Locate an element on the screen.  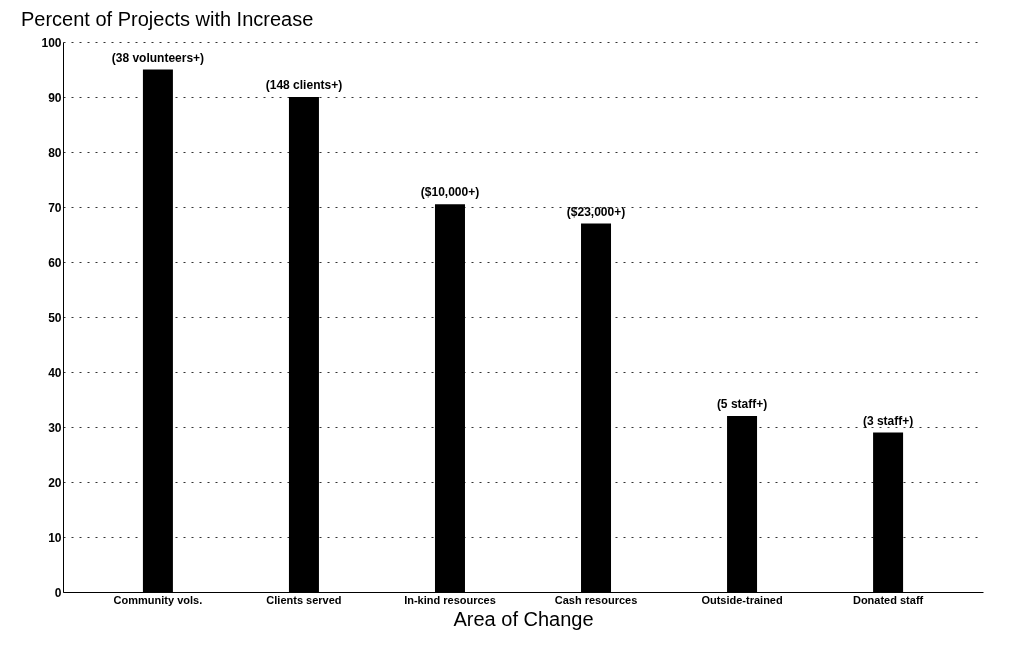
x-axis-title: Area of Change is located at coordinates (523, 618).